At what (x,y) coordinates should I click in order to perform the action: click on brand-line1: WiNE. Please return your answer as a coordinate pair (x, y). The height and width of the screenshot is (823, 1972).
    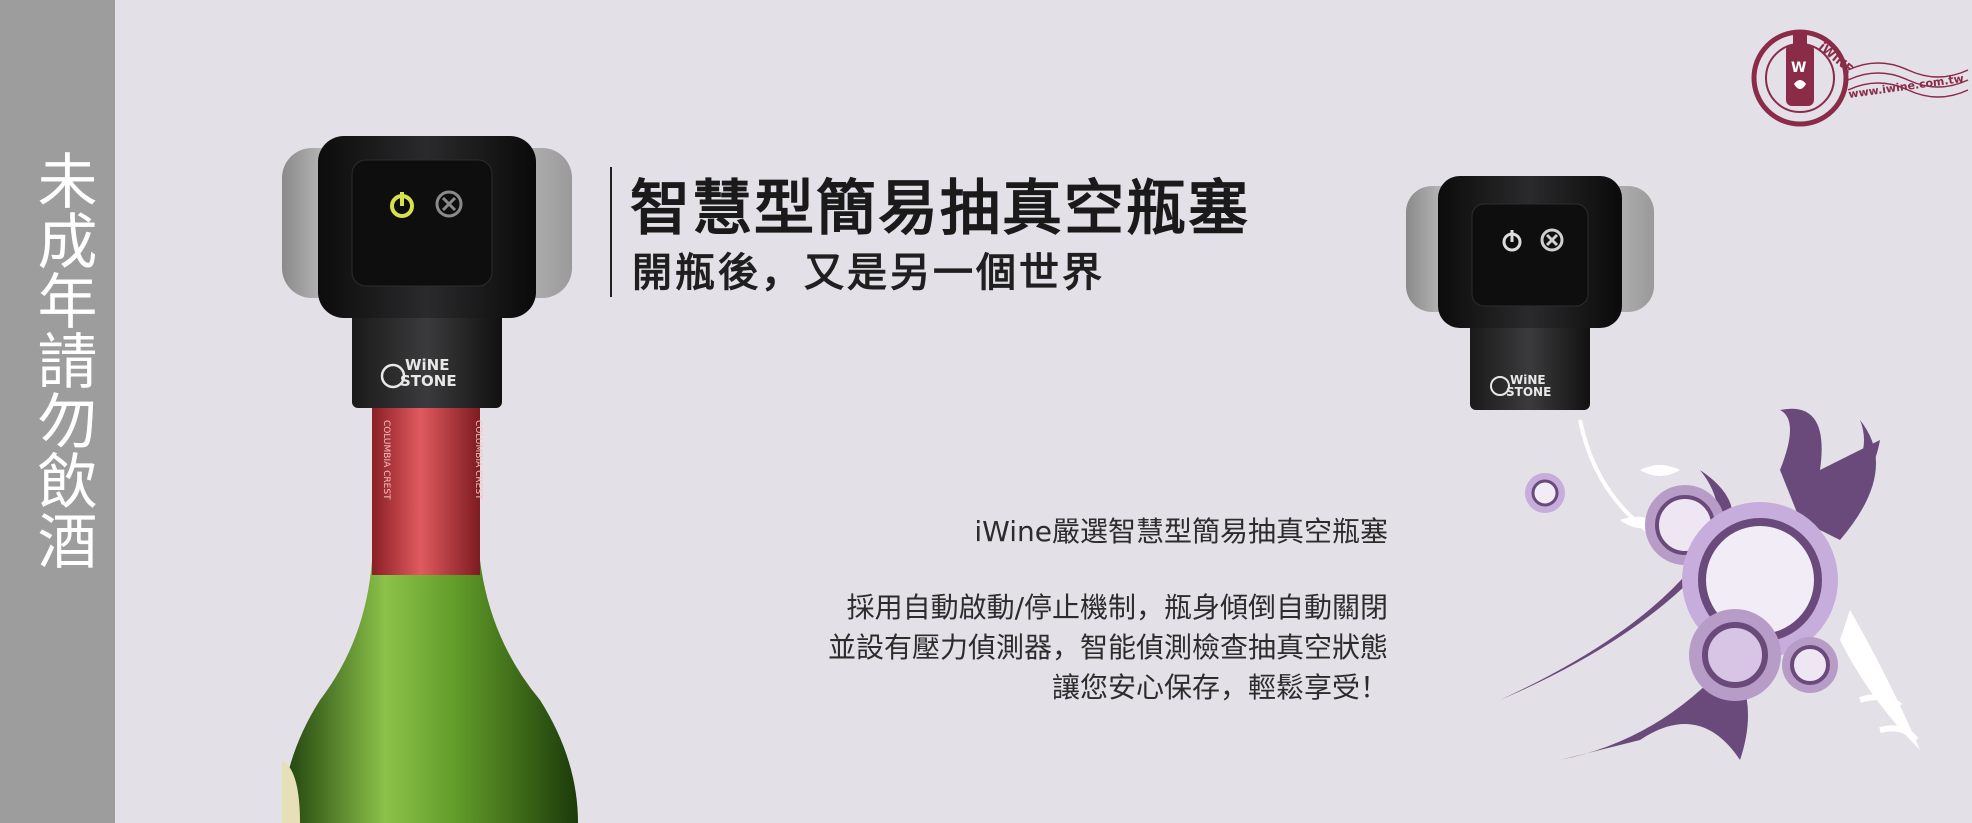
    Looking at the image, I should click on (427, 365).